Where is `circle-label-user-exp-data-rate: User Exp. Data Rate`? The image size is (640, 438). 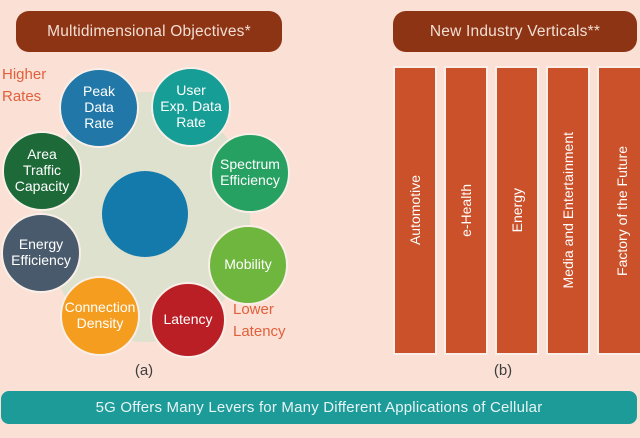 circle-label-user-exp-data-rate: User Exp. Data Rate is located at coordinates (191, 106).